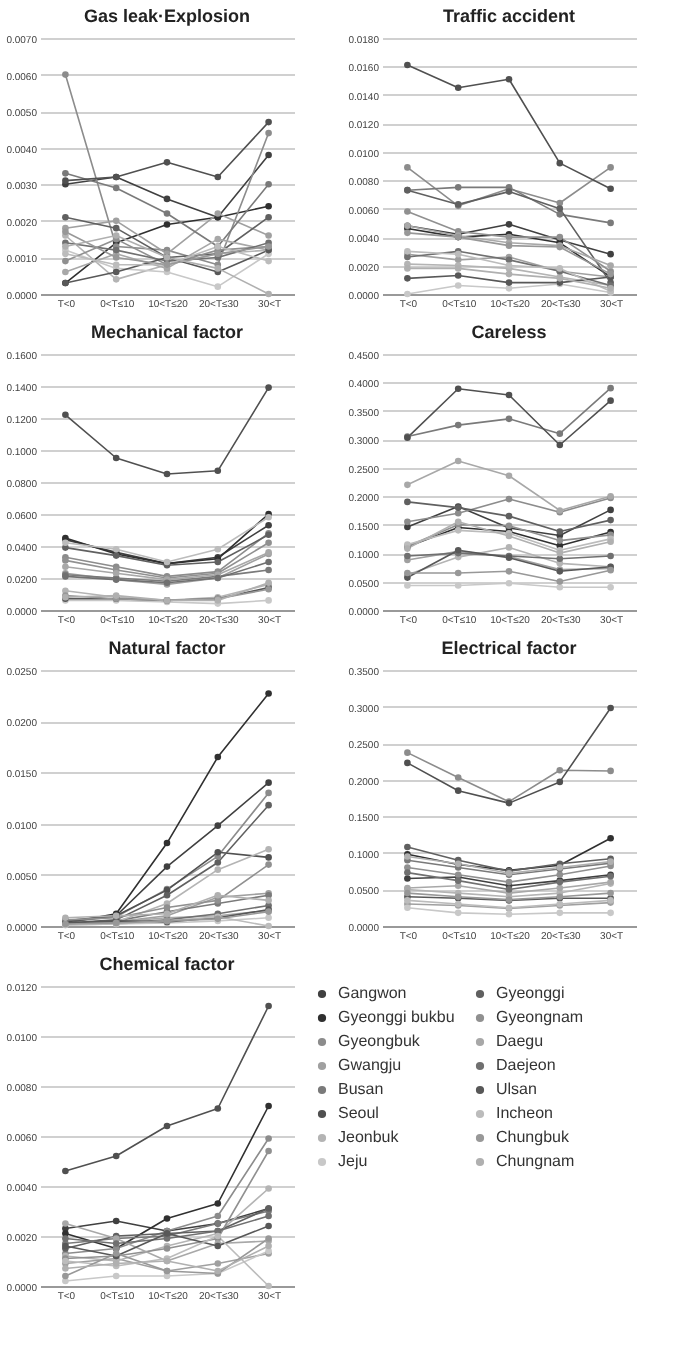 The height and width of the screenshot is (1364, 682). Describe the element at coordinates (353, 1161) in the screenshot. I see `legend-label: Jeju` at that location.